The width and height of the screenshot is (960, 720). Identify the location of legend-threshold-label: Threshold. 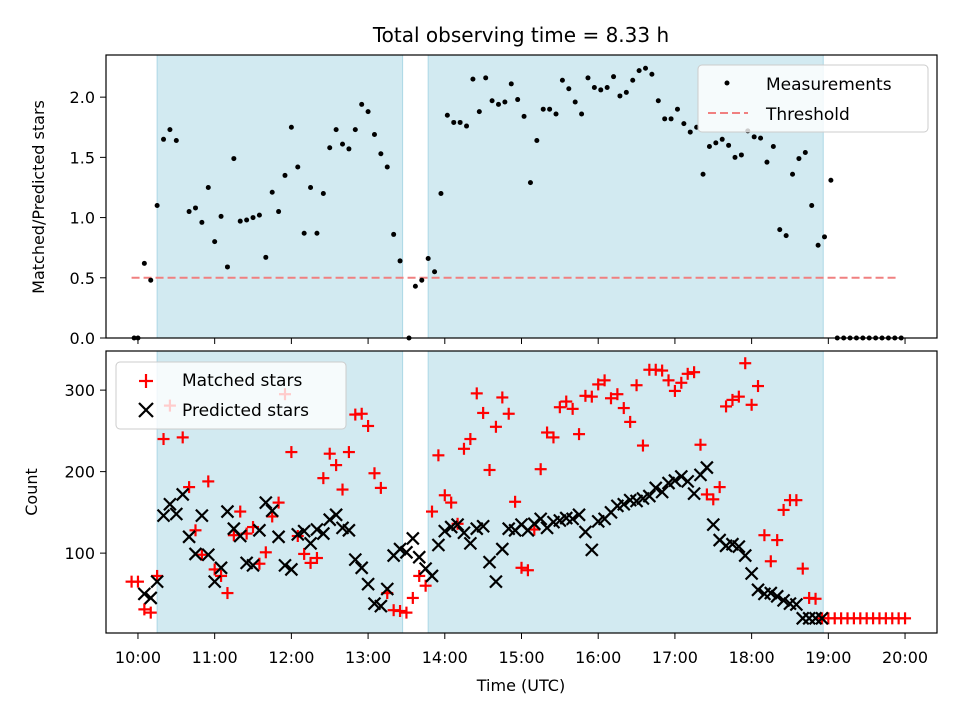
(807, 115).